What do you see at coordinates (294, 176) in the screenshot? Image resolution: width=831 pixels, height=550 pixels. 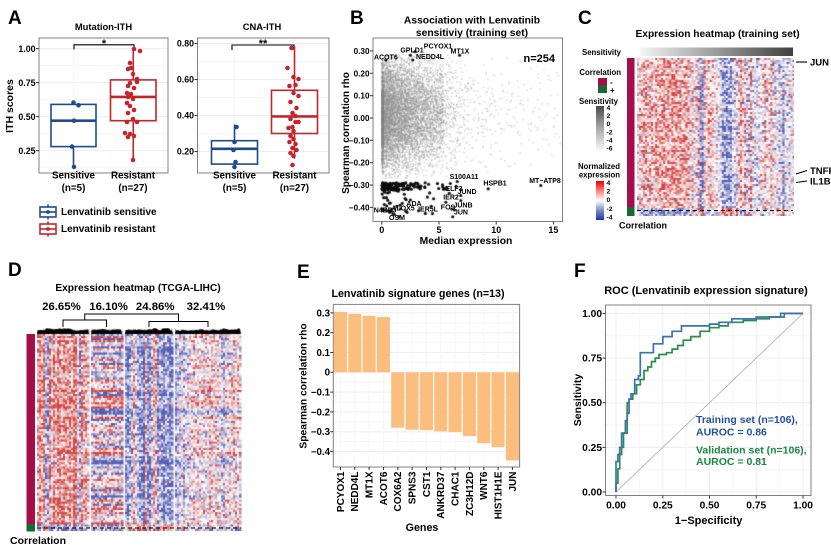 I see `svg-text: Resistant` at bounding box center [294, 176].